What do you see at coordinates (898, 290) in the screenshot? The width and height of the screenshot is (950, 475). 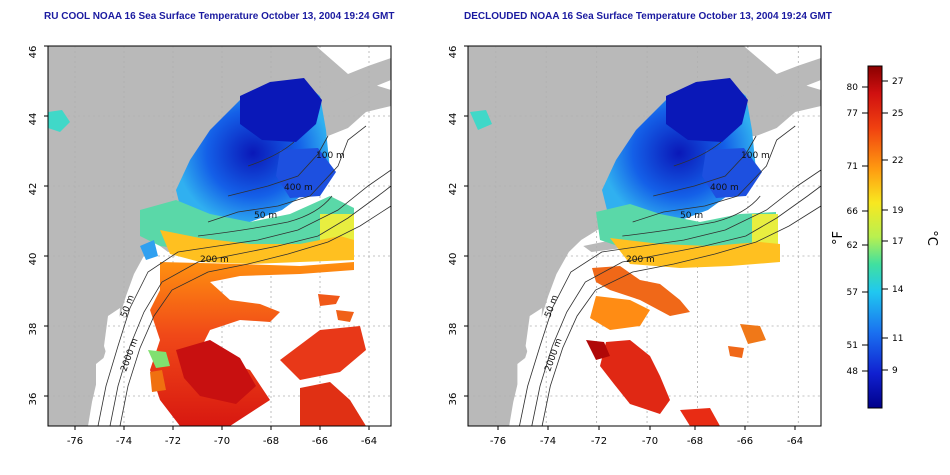 I see `cbar-c-14: 14` at bounding box center [898, 290].